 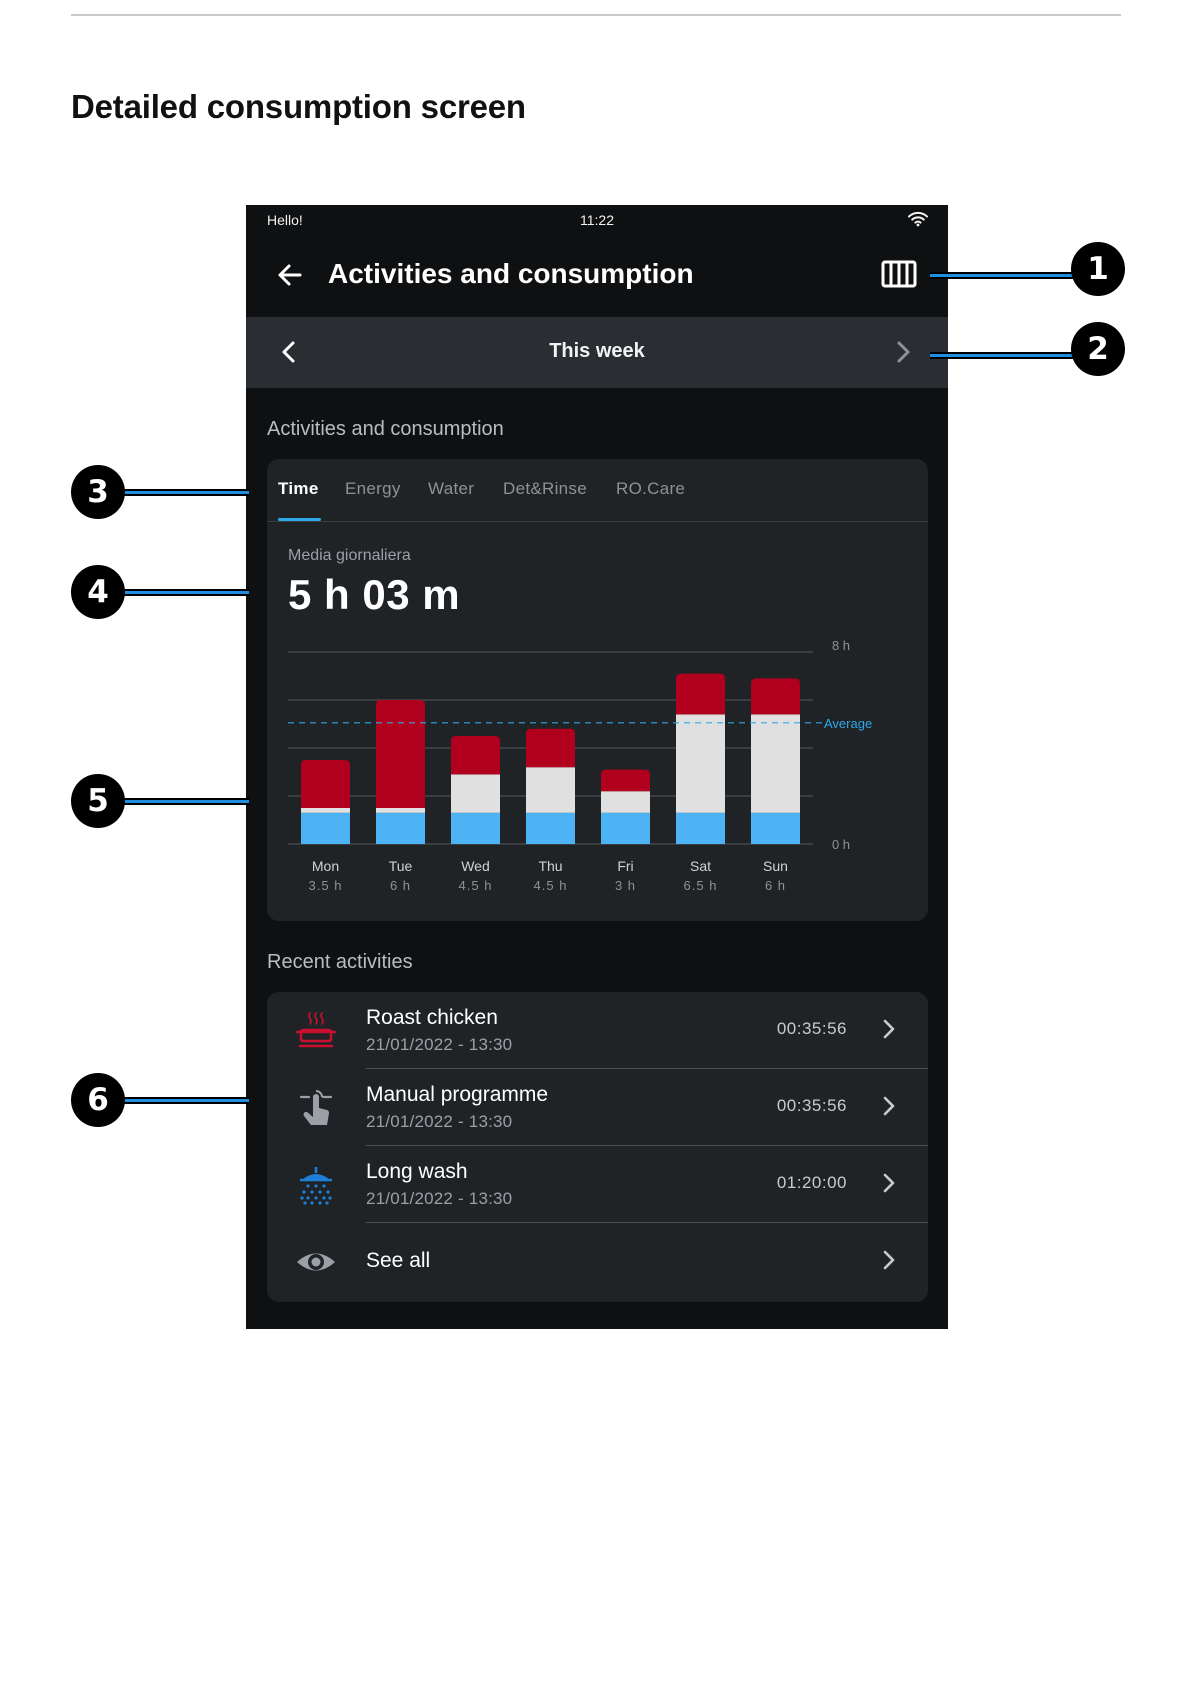 I want to click on see-all-row: See all, so click(x=597, y=1261).